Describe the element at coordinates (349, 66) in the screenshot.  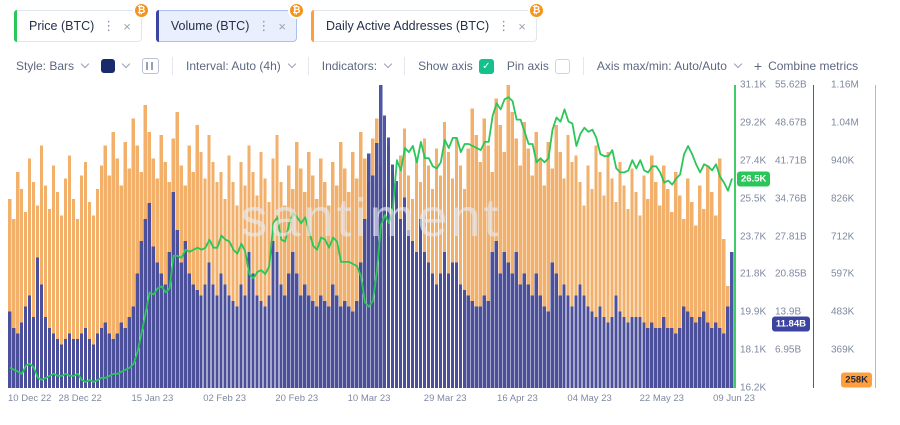
I see `indicators-label: Indicators:` at that location.